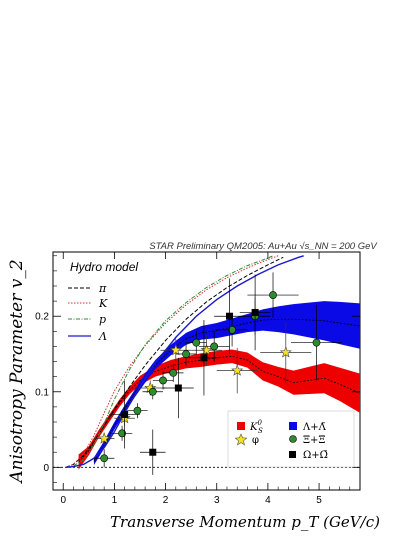  What do you see at coordinates (102, 336) in the screenshot?
I see `legend-lambda-label: Λ` at bounding box center [102, 336].